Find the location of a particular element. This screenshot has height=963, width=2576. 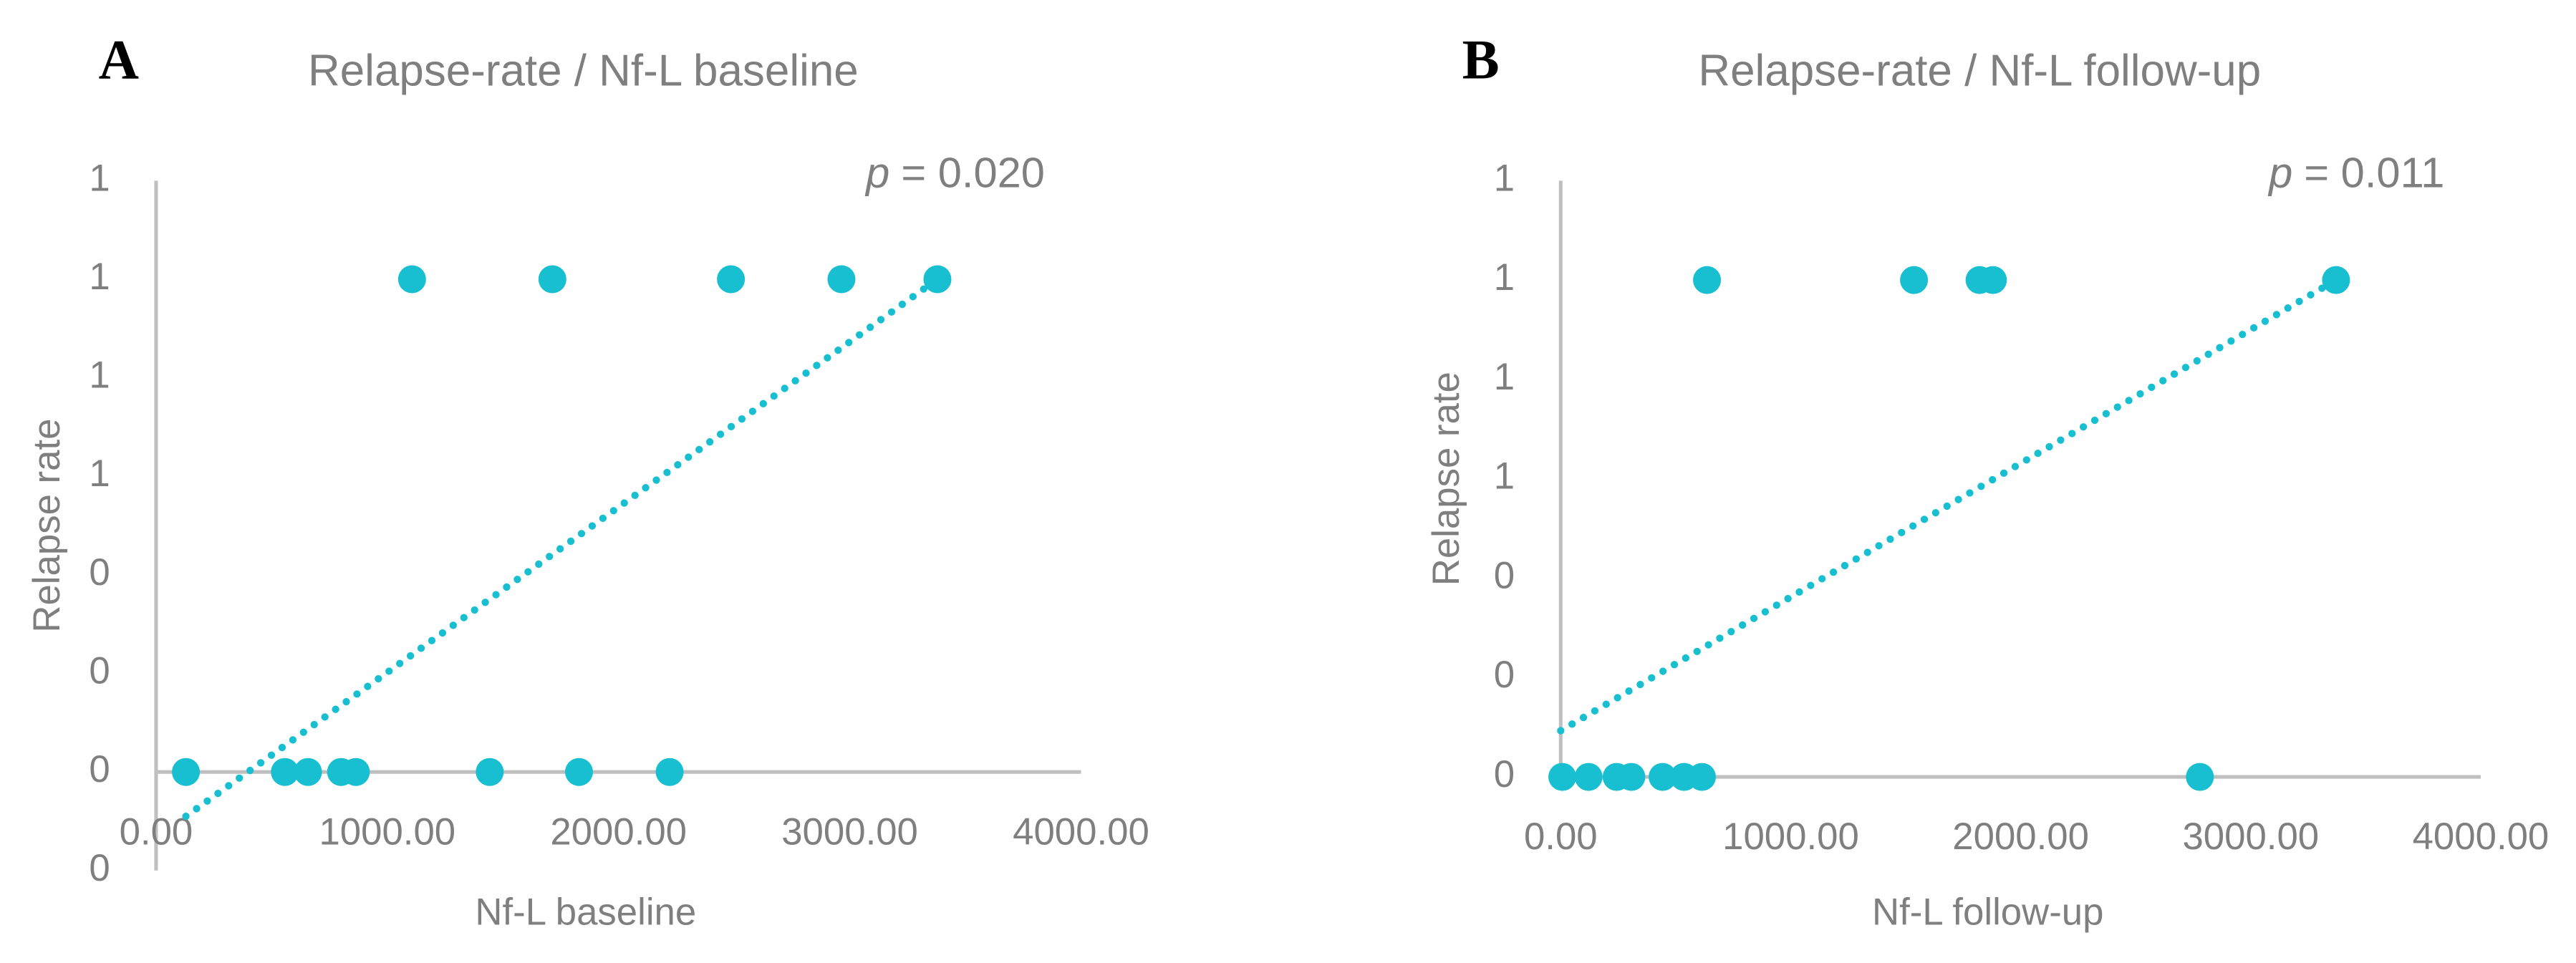

panel-label: B is located at coordinates (1481, 60).